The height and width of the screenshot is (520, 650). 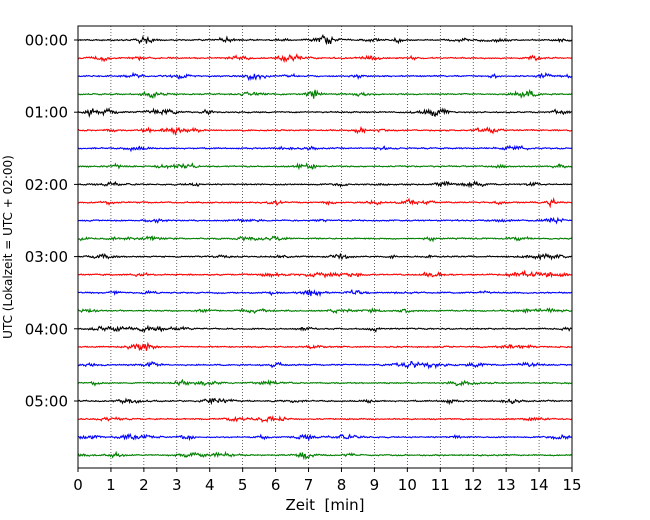 I want to click on x-tick-label: 10, so click(x=407, y=485).